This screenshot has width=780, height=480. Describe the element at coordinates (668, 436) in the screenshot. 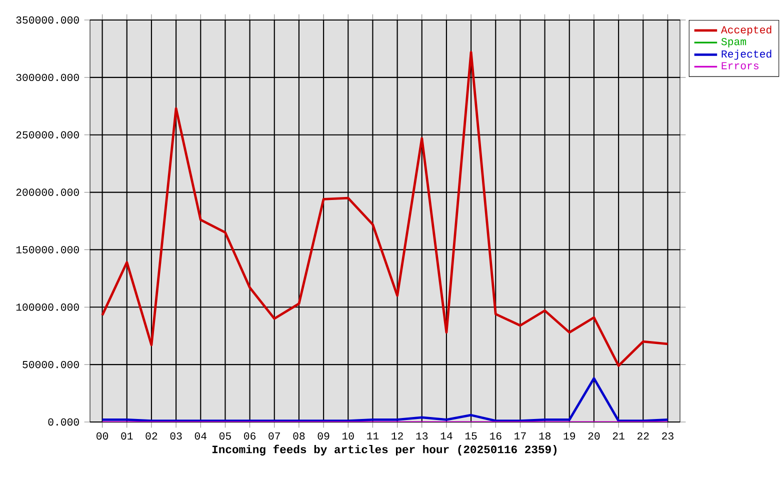

I see `x-tick-label: 23` at that location.